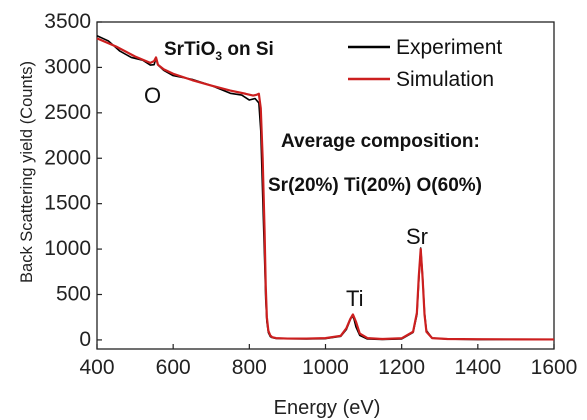 The width and height of the screenshot is (587, 420). Describe the element at coordinates (327, 408) in the screenshot. I see `x-axis-title: Energy (eV)` at that location.